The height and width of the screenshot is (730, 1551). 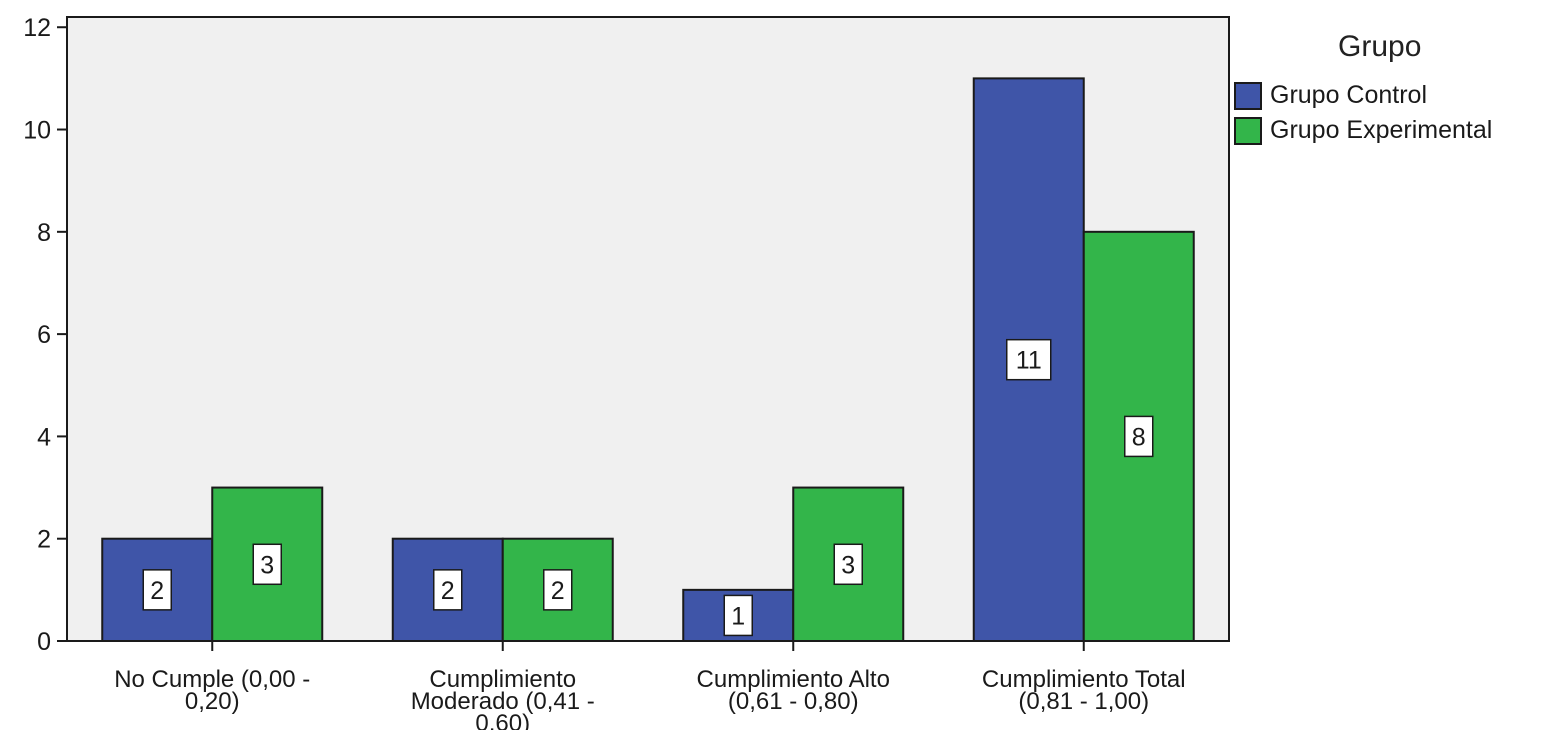 What do you see at coordinates (212, 701) in the screenshot?
I see `x-tick-label: 0,20)` at bounding box center [212, 701].